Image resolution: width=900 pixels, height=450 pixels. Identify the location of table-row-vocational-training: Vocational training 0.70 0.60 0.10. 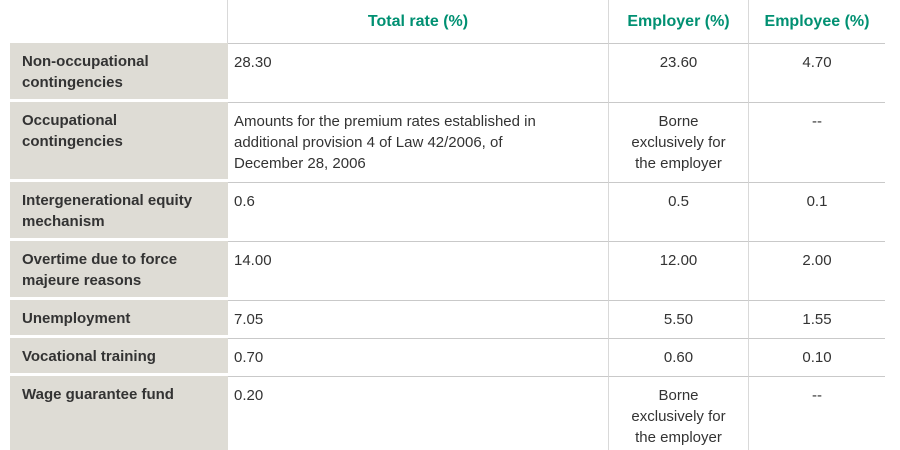
(447, 357).